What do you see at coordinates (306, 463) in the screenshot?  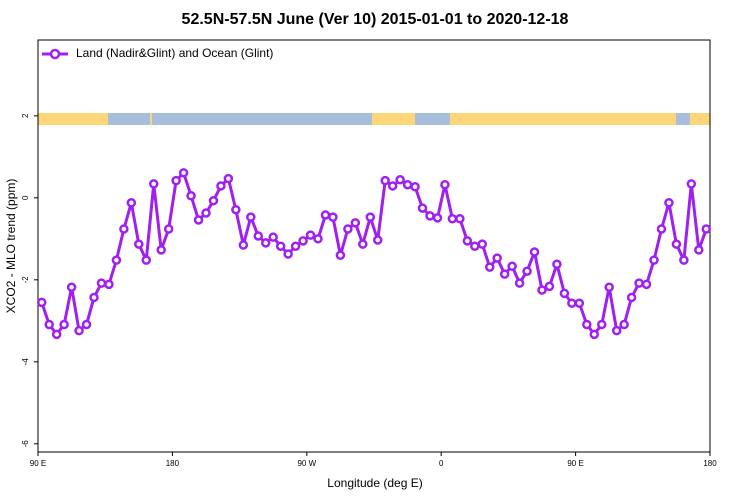 I see `x-tick-label: 90 W` at bounding box center [306, 463].